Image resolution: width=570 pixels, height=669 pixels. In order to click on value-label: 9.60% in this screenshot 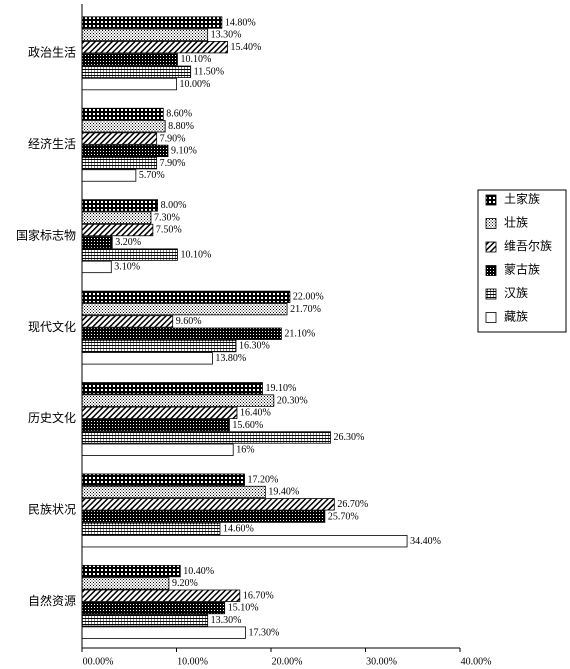, I will do `click(189, 321)`.